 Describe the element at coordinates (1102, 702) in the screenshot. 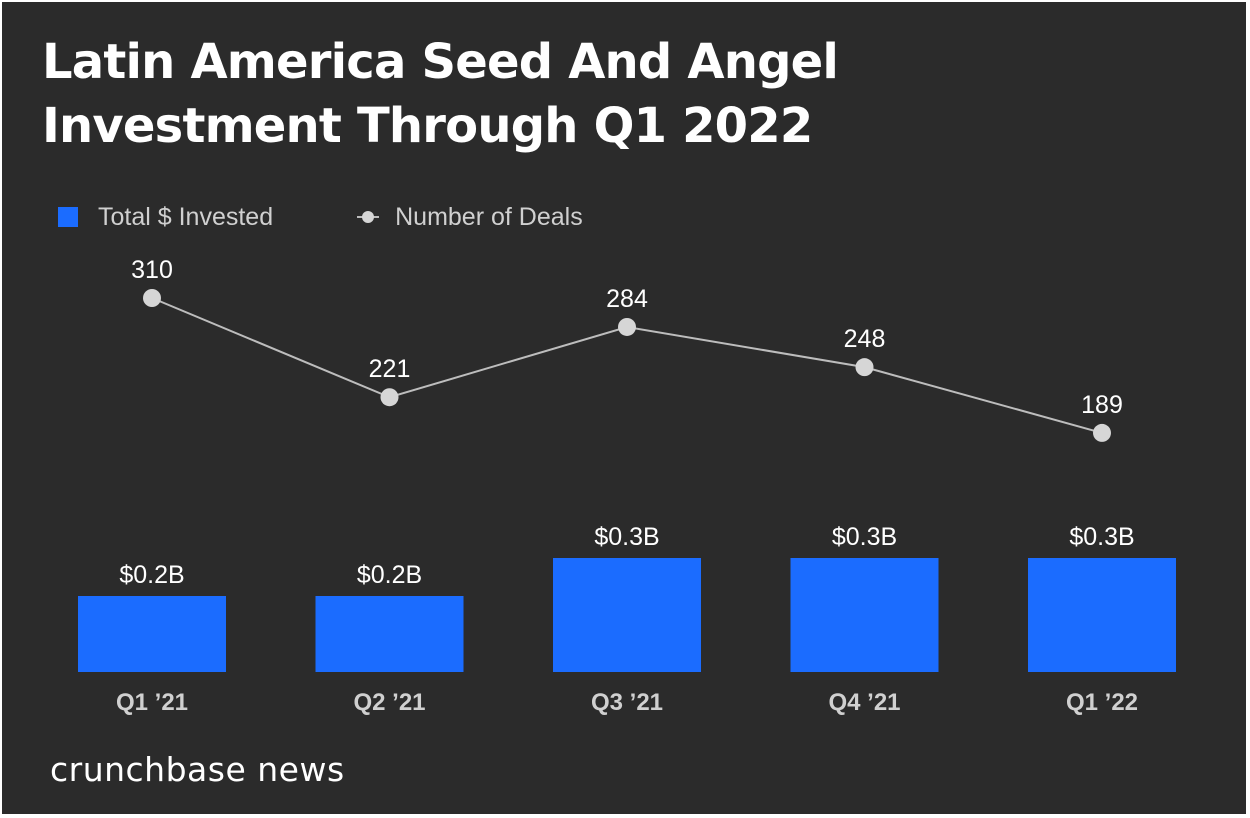

I see `x-tick-label: Q1 ’22` at that location.